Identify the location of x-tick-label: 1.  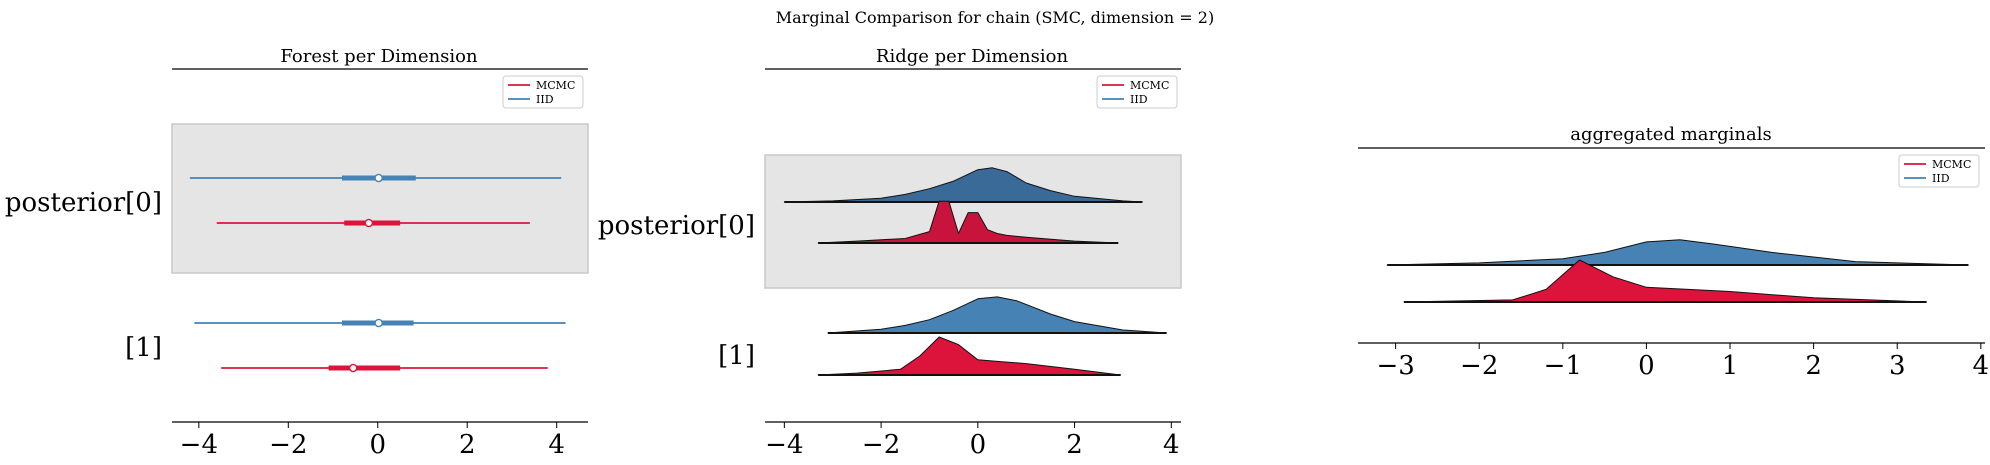
(1730, 366).